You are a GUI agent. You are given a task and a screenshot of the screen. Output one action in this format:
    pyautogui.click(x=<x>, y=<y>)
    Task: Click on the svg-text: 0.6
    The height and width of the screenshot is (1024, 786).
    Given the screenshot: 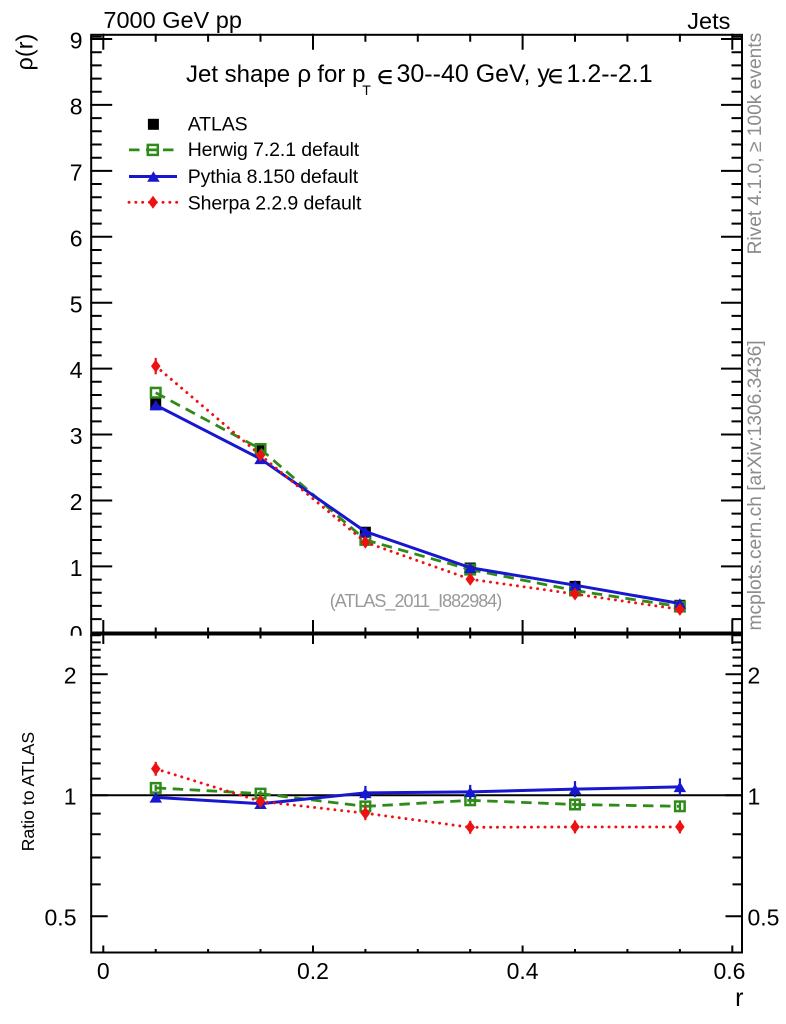 What is the action you would take?
    pyautogui.click(x=730, y=971)
    